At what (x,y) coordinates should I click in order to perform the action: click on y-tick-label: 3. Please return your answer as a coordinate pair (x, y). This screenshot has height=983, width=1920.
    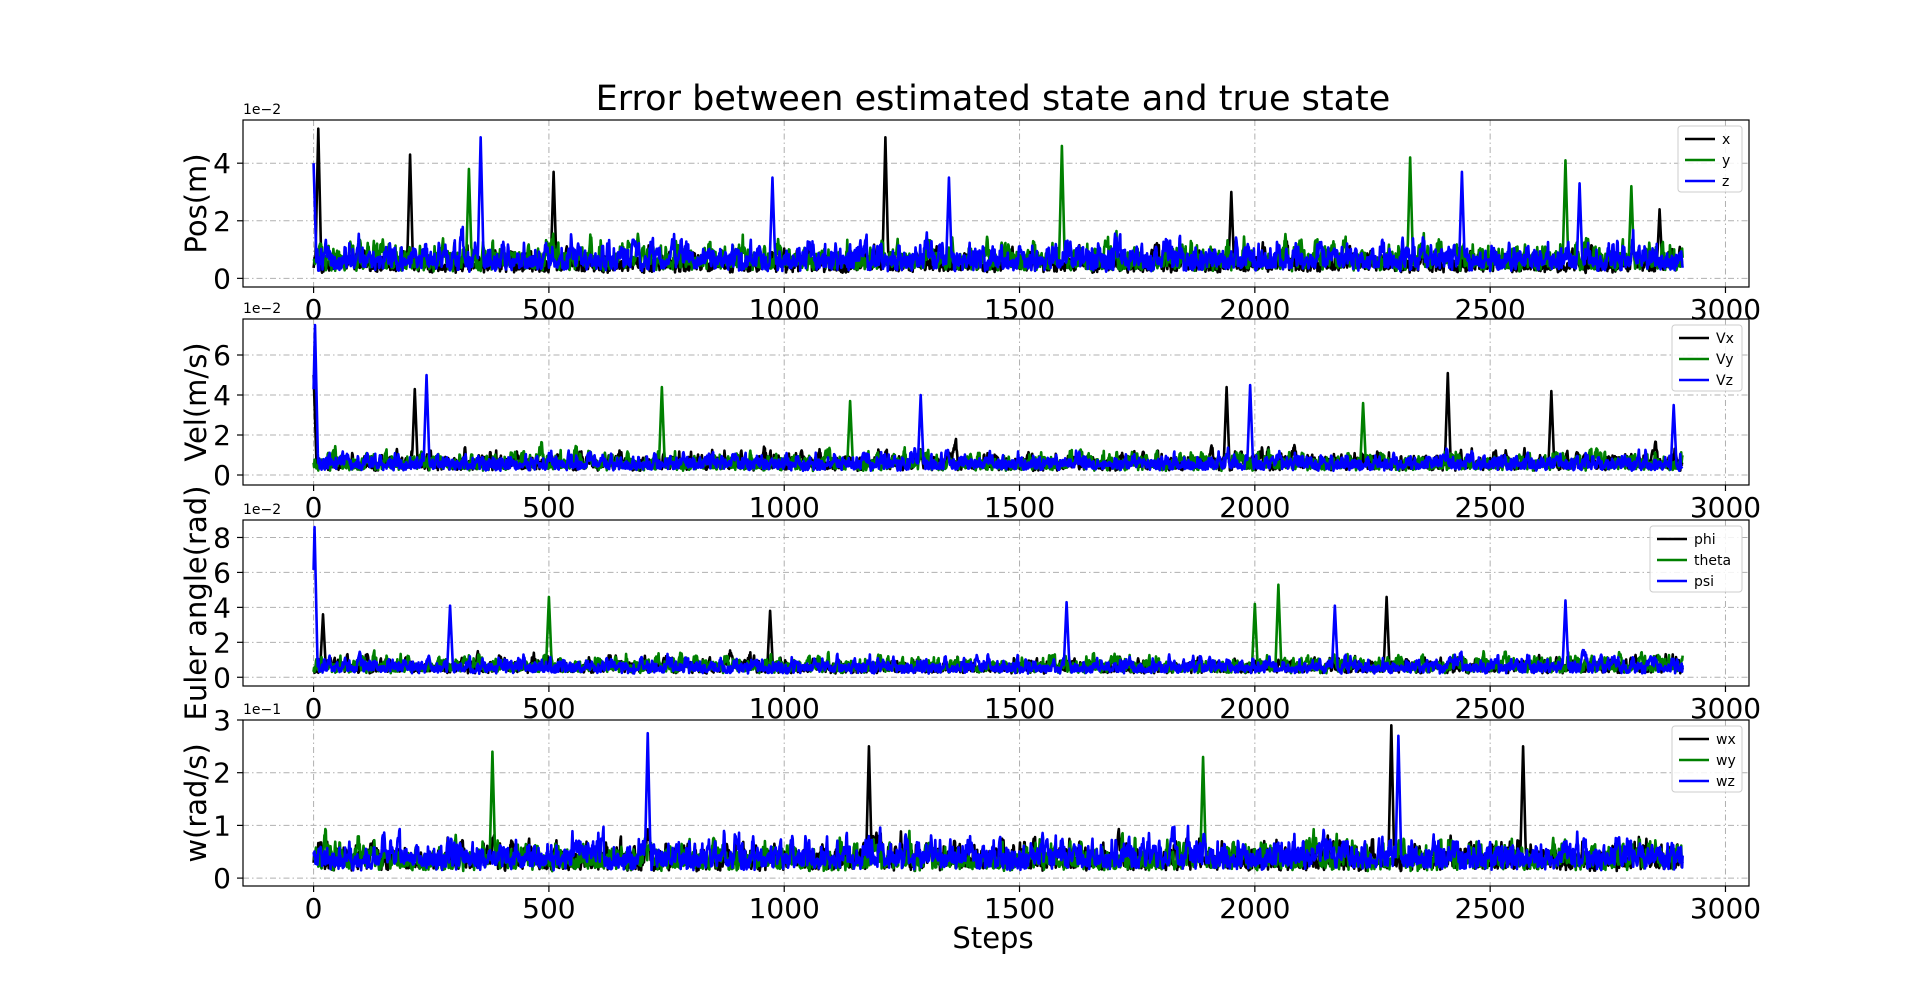
    Looking at the image, I should click on (222, 720).